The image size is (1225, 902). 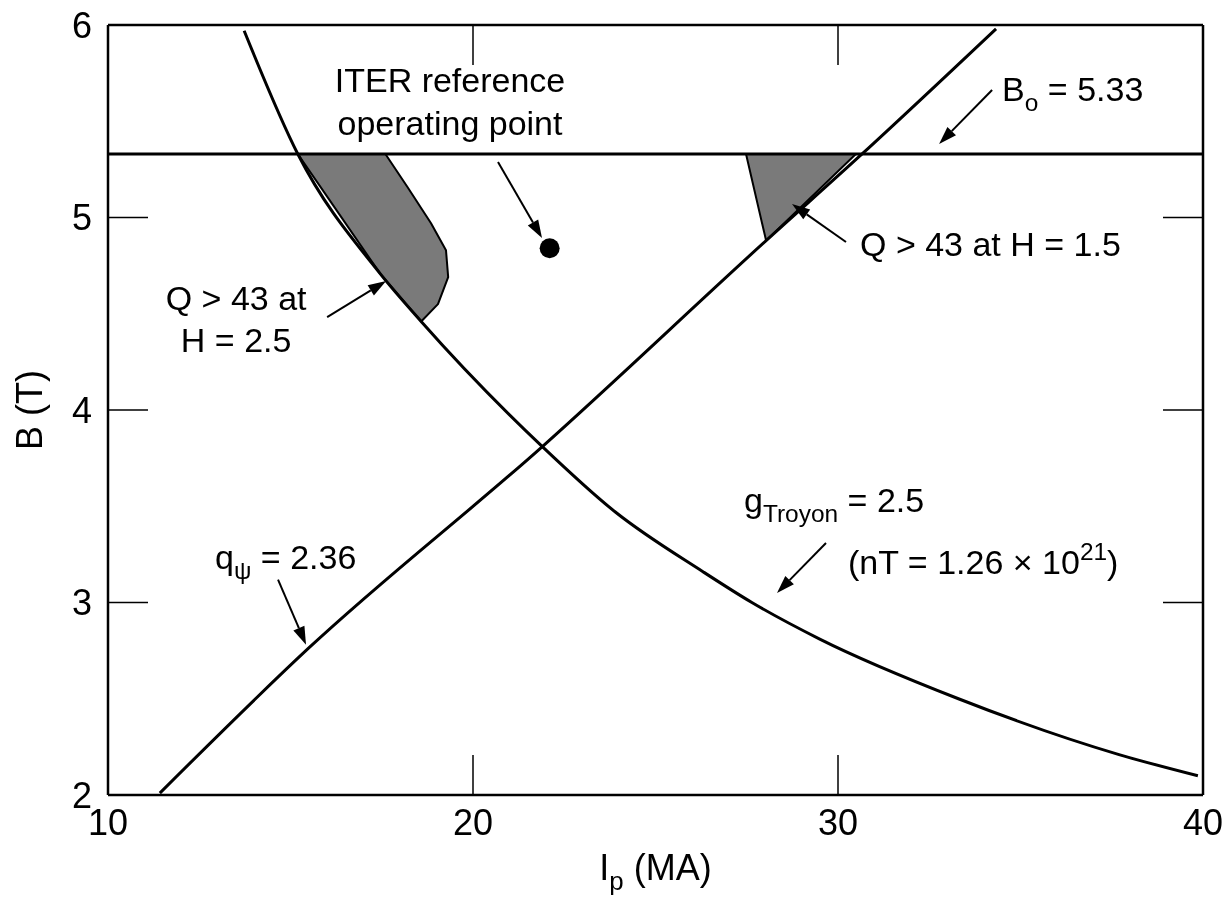 I want to click on annotation: Q > 43 at H = 2.5, so click(x=236, y=319).